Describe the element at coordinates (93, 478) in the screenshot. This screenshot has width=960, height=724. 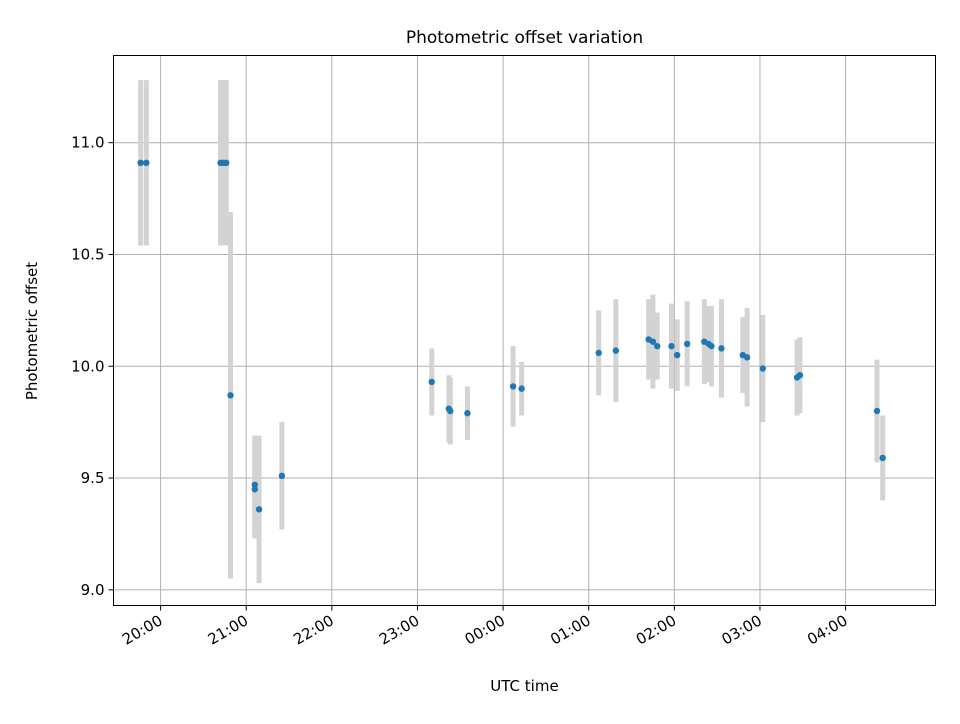
I see `y-tick-label: 9.5` at that location.